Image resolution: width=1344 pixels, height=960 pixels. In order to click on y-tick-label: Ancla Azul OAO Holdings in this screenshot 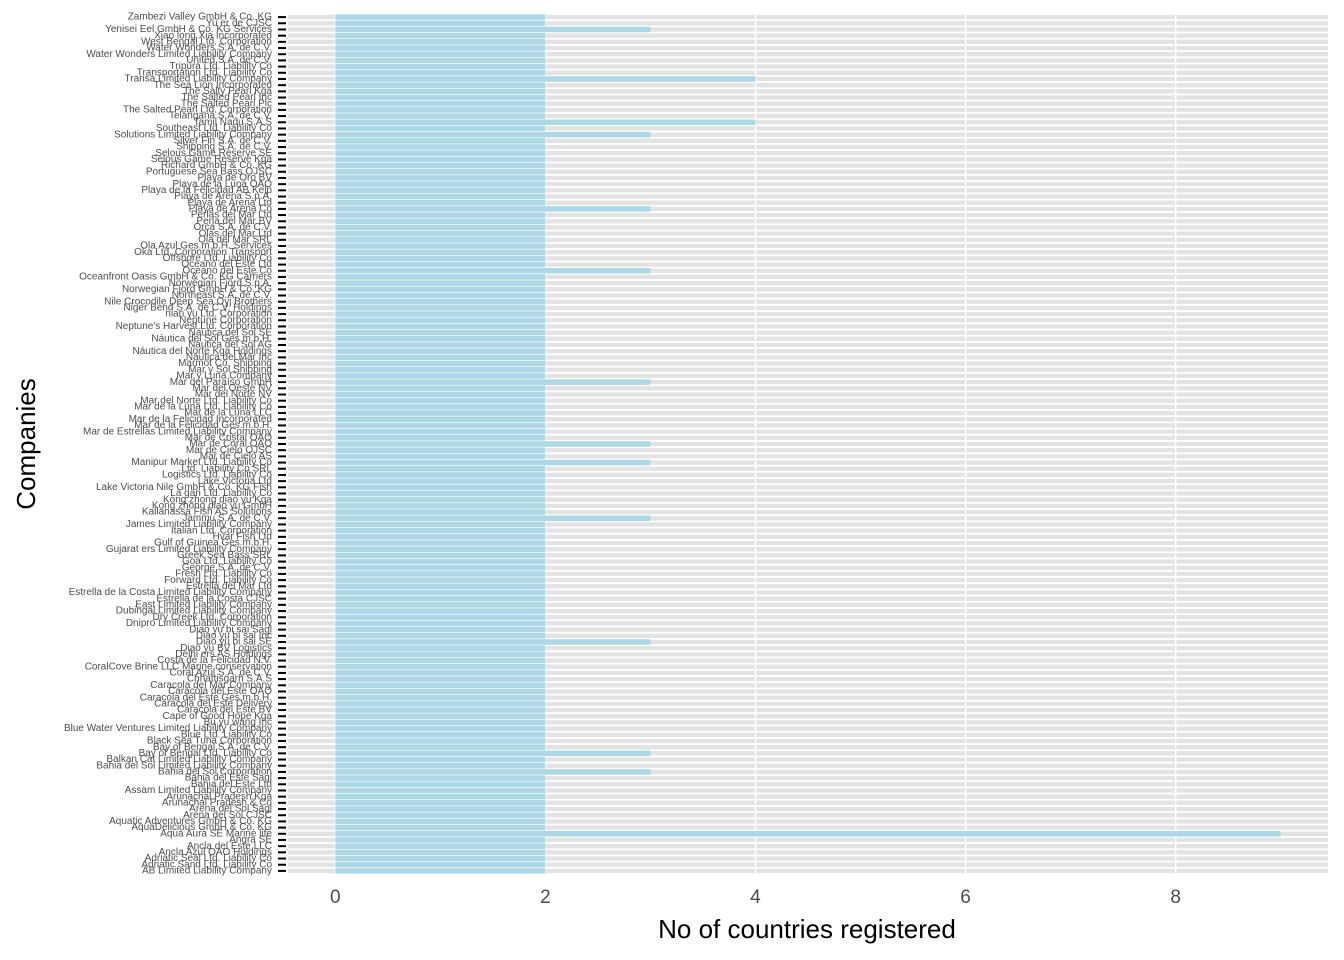, I will do `click(215, 852)`.